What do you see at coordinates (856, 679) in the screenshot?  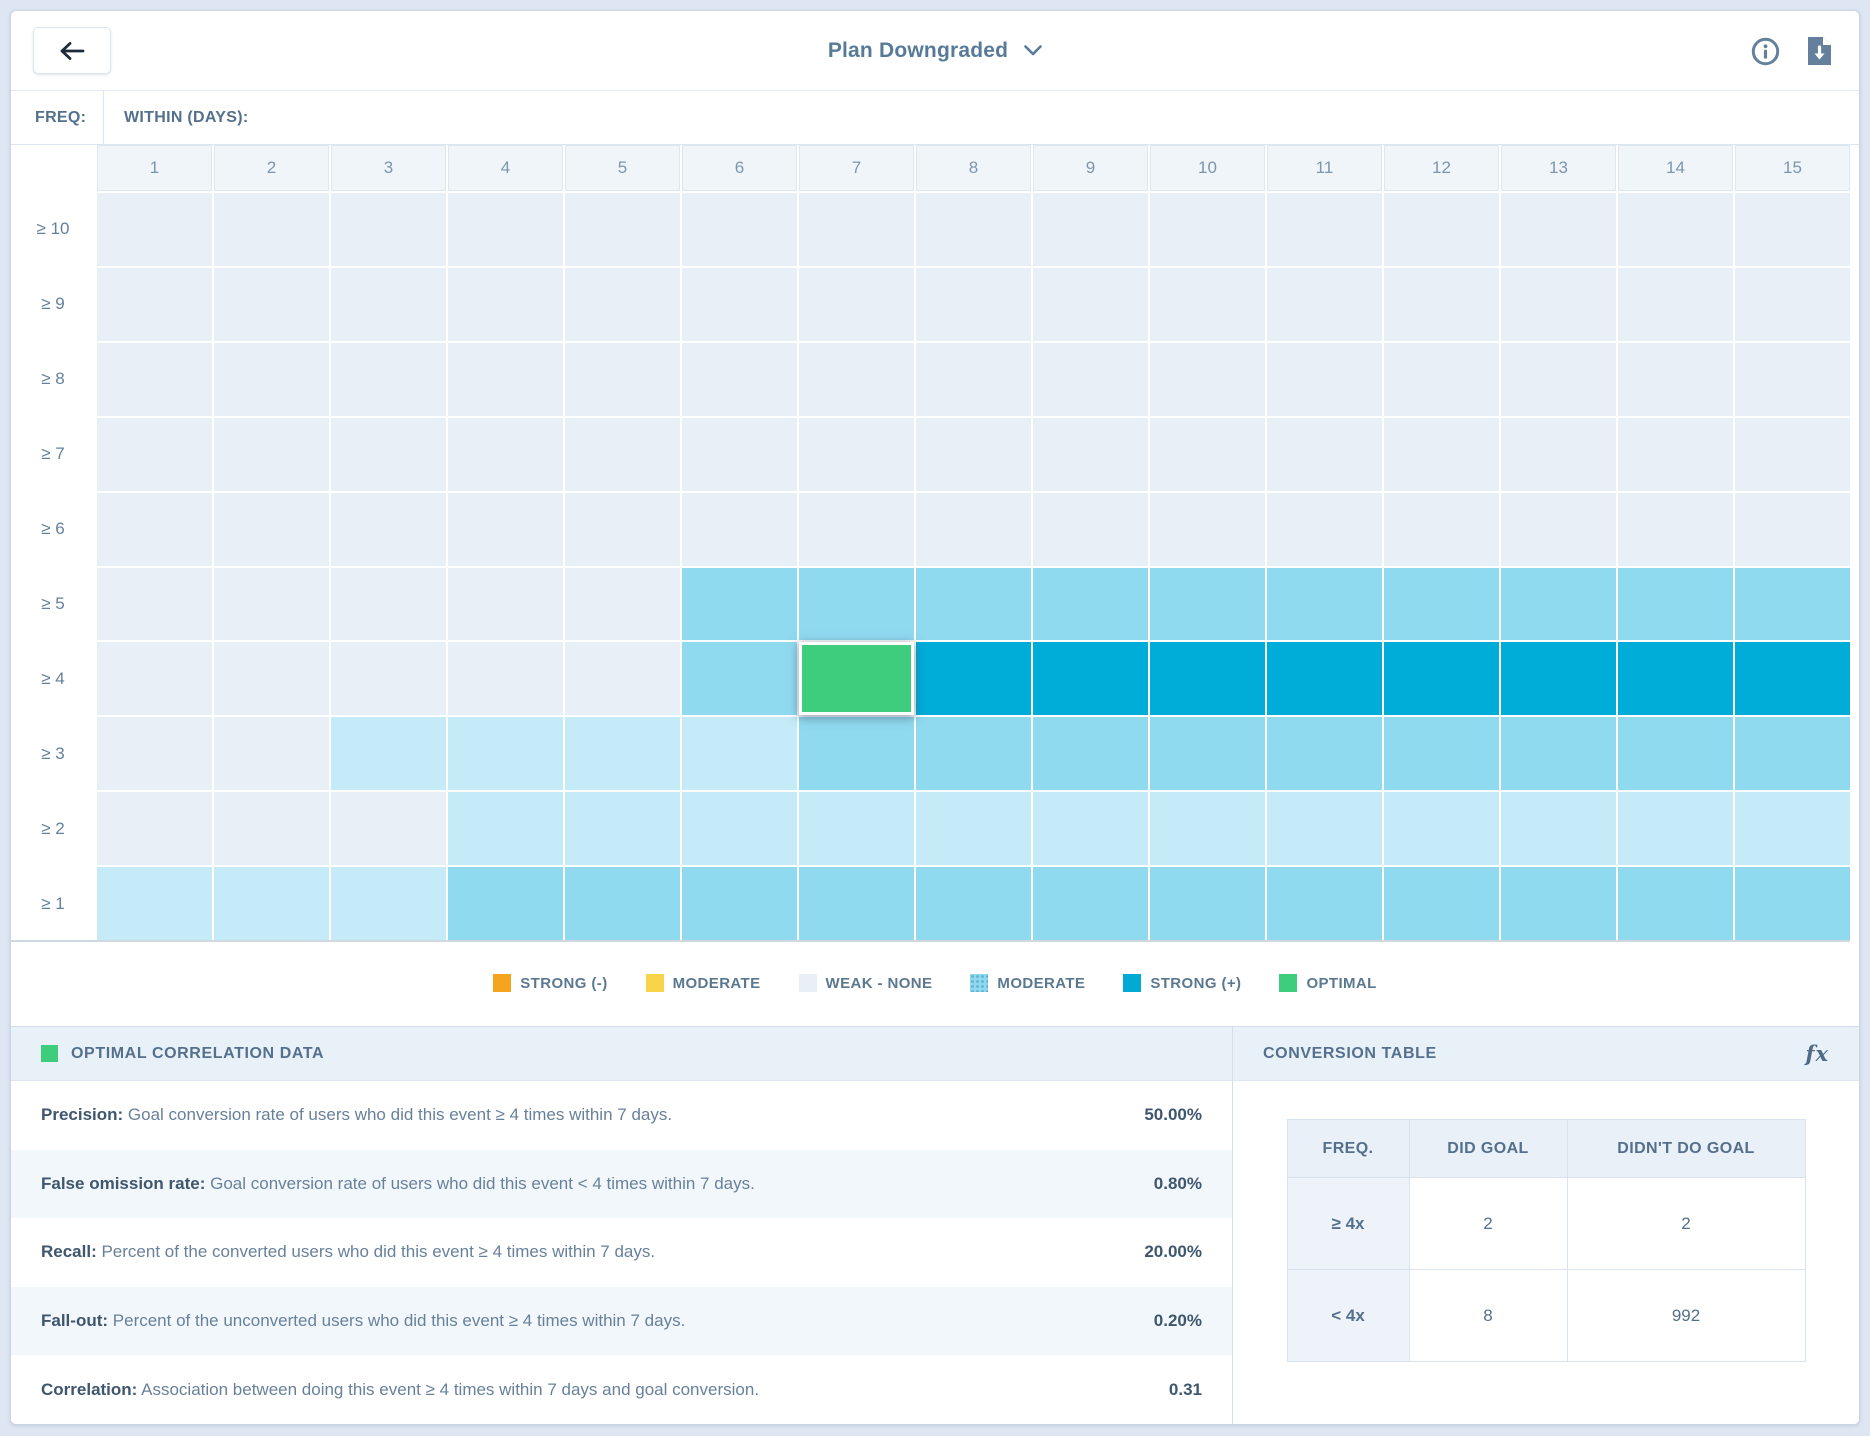 I see `heatmap-cell-optimal` at bounding box center [856, 679].